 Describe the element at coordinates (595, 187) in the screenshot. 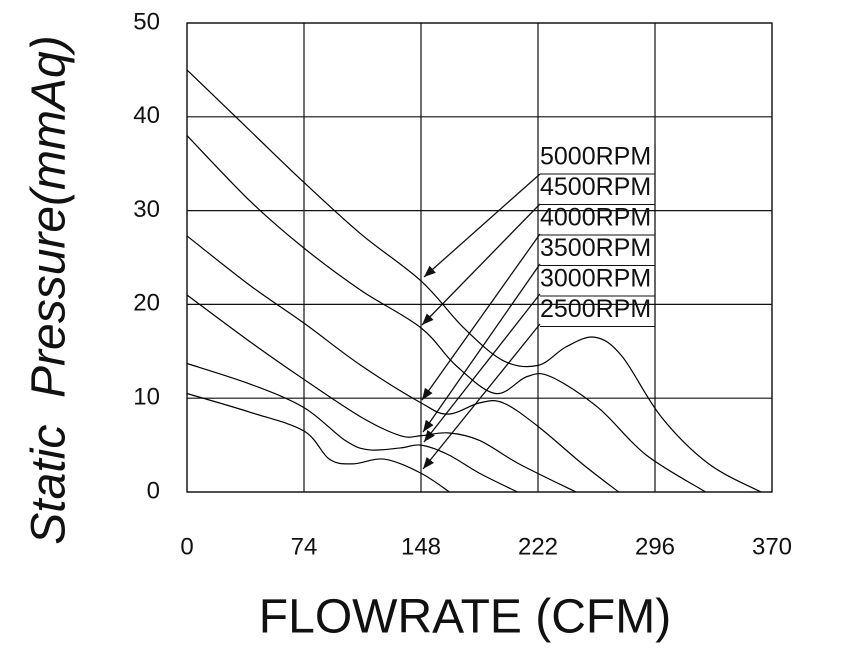

I see `legend-label: 4500RPM` at that location.